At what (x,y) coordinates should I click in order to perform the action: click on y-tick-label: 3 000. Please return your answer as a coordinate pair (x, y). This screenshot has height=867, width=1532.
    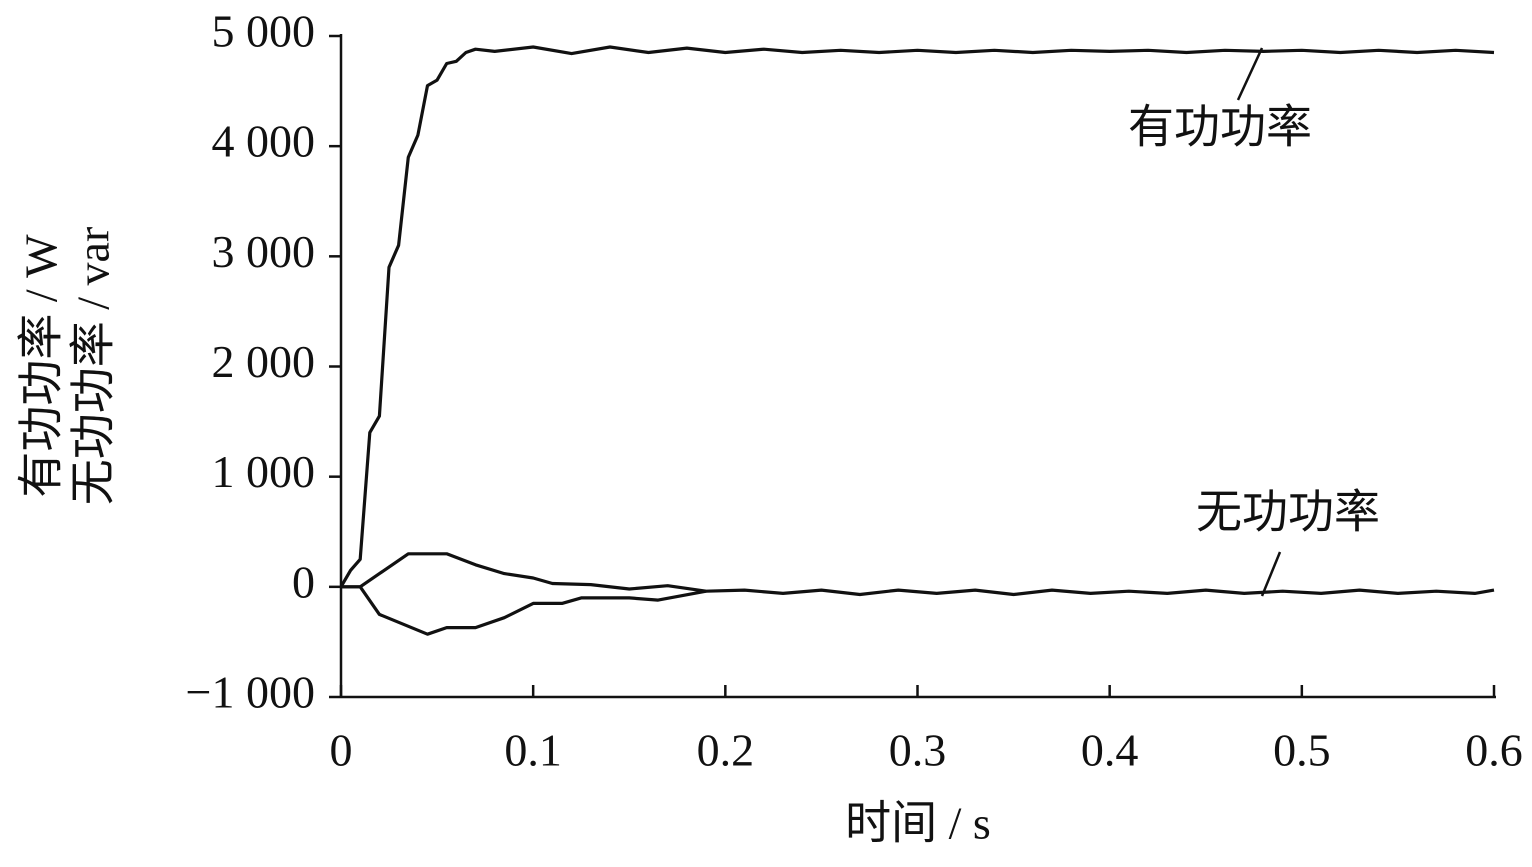
    Looking at the image, I should click on (264, 251).